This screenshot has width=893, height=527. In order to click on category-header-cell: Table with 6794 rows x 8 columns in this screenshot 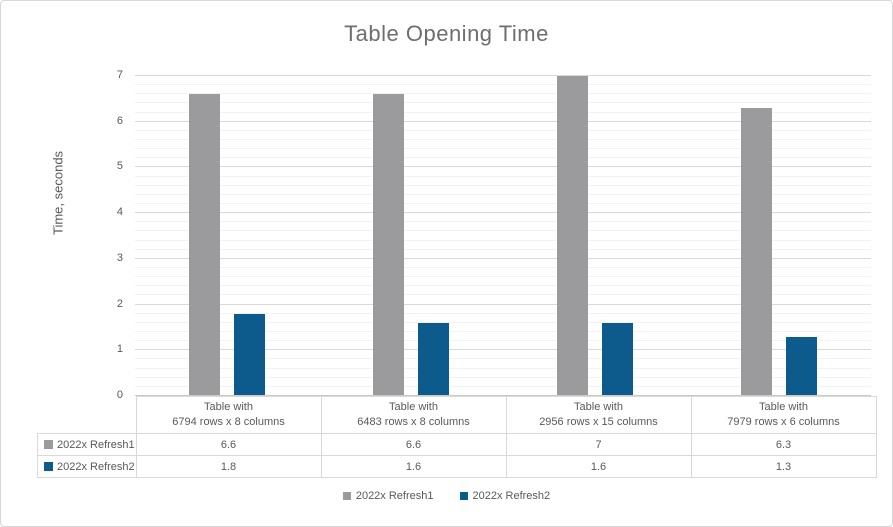, I will do `click(228, 415)`.